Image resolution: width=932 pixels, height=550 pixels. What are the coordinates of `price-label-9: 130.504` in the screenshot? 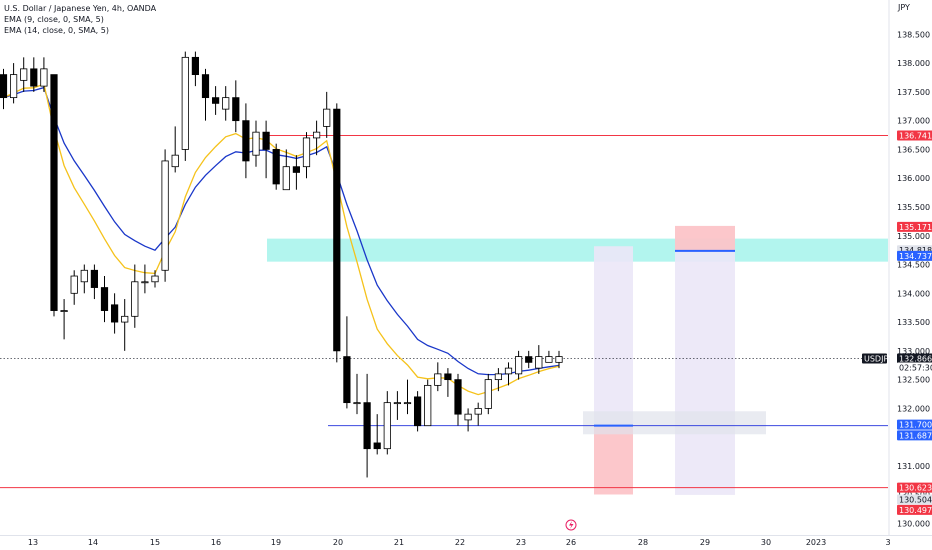 It's located at (915, 499).